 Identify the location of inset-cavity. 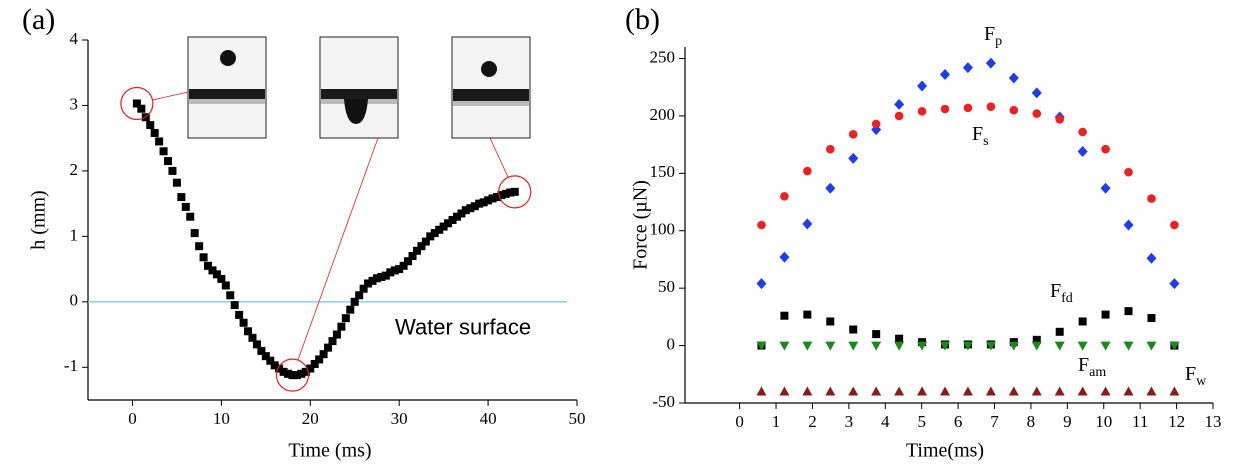
(356, 111).